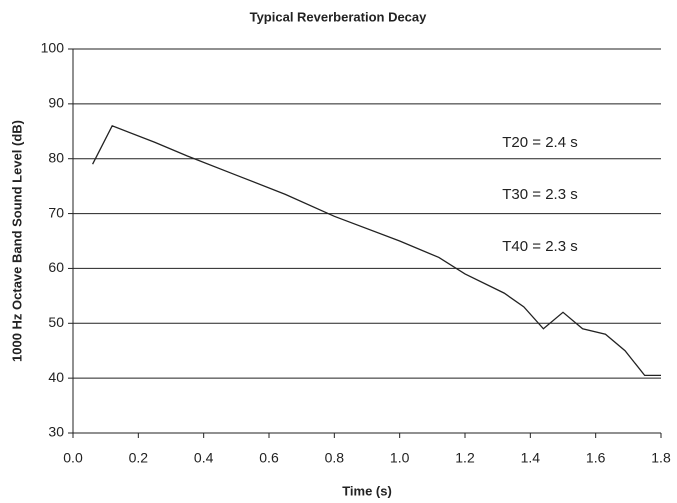  Describe the element at coordinates (56, 377) in the screenshot. I see `y-tick-label: 40` at that location.